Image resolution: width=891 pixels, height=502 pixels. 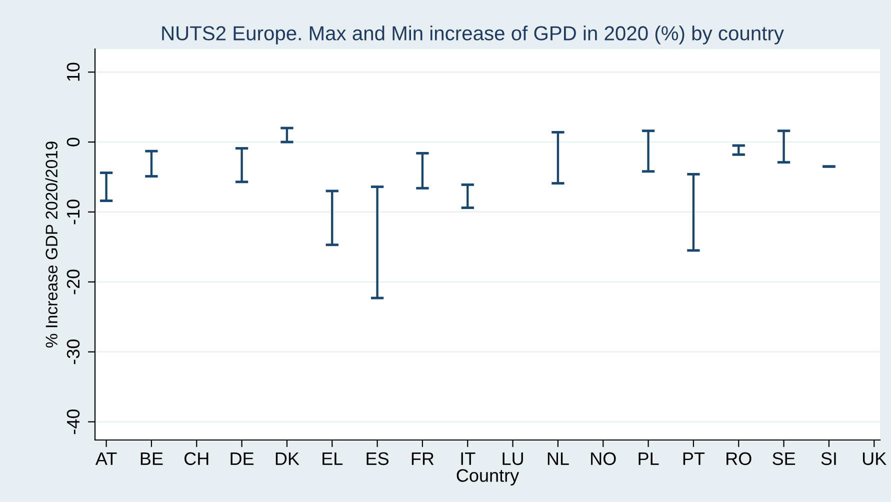 I want to click on x-tick-label: ES, so click(x=377, y=459).